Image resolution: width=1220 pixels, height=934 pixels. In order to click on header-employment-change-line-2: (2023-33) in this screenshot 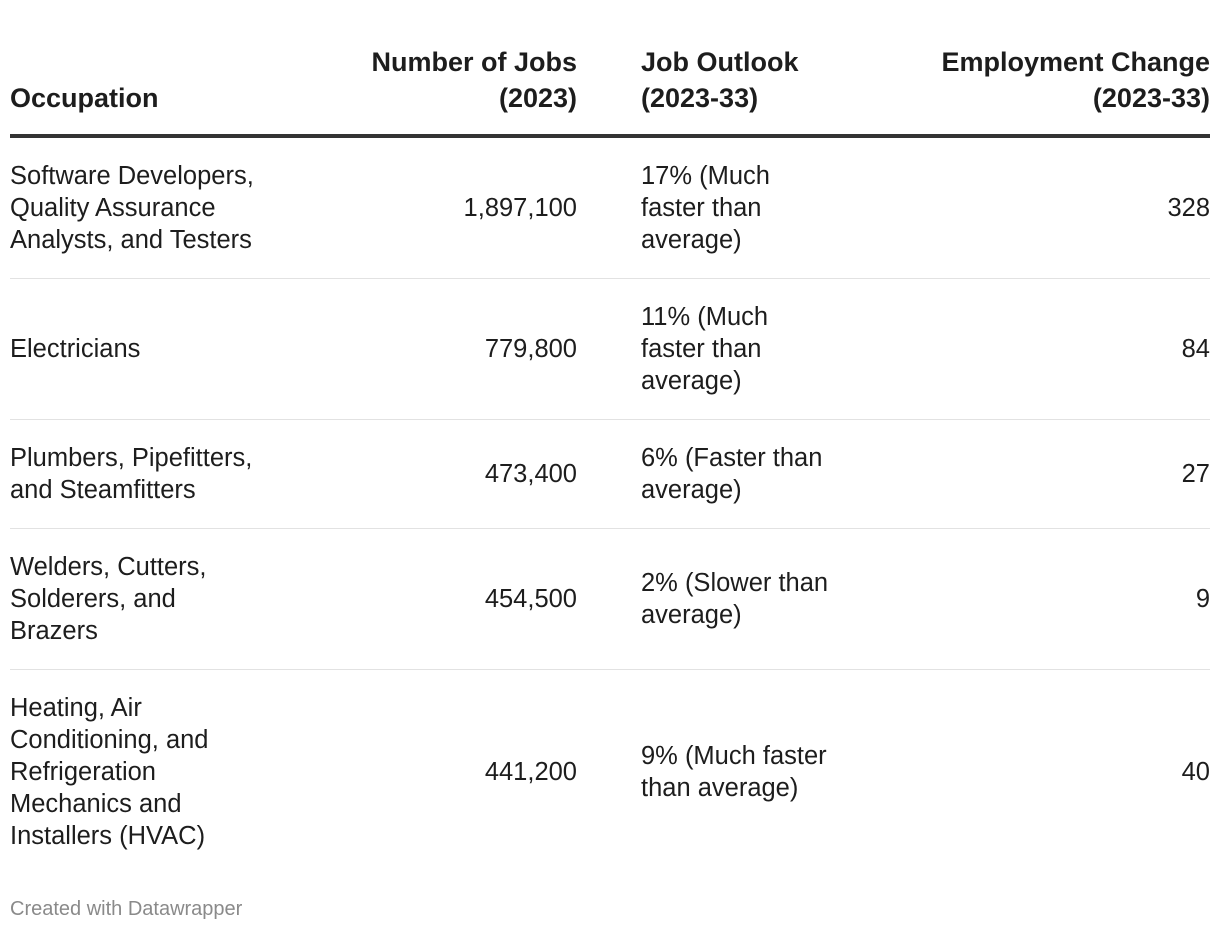, I will do `click(1151, 98)`.